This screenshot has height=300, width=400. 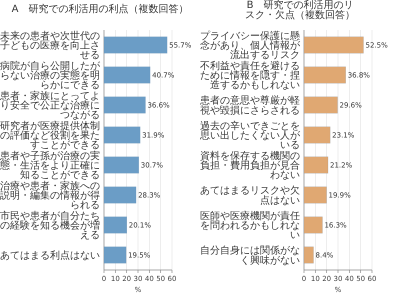 What do you see at coordinates (250, 76) in the screenshot?
I see `y-tick-label: 不利益や責任を避けるために情報を隠す・捏造するかもしれない` at bounding box center [250, 76].